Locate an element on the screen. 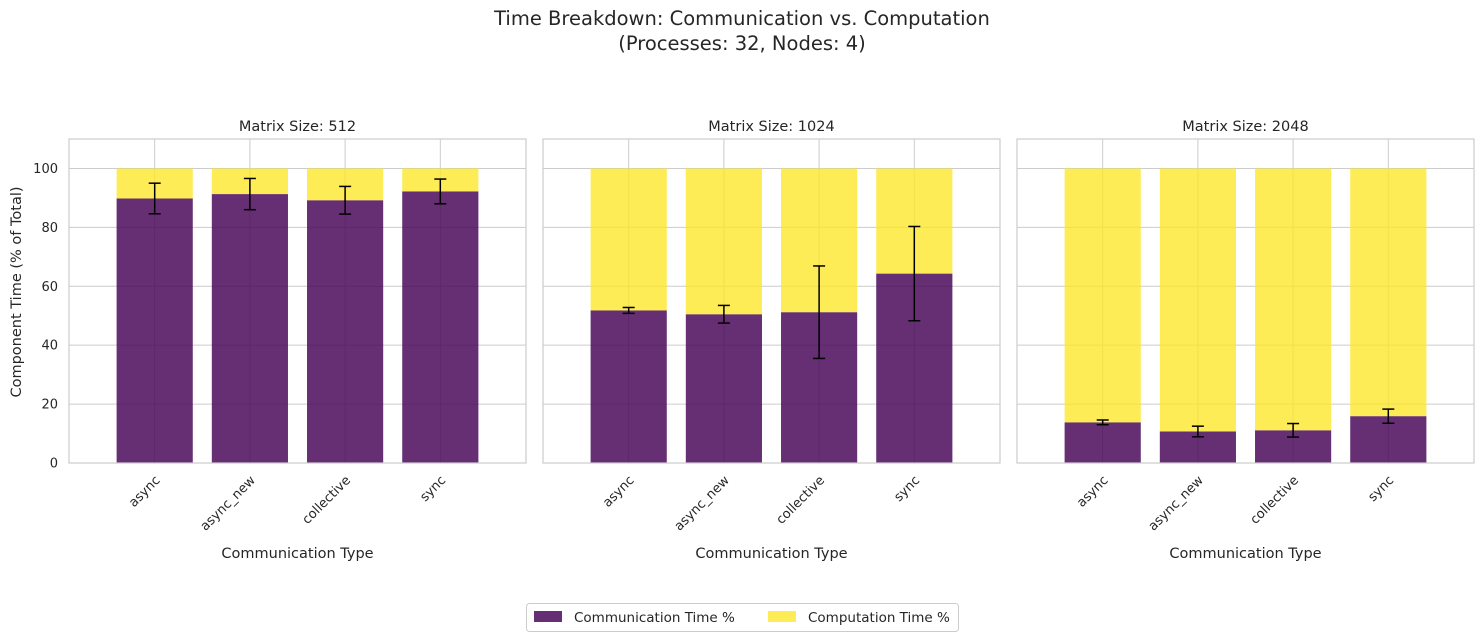 The image size is (1484, 641). y-tick-label: 60 is located at coordinates (49, 287).